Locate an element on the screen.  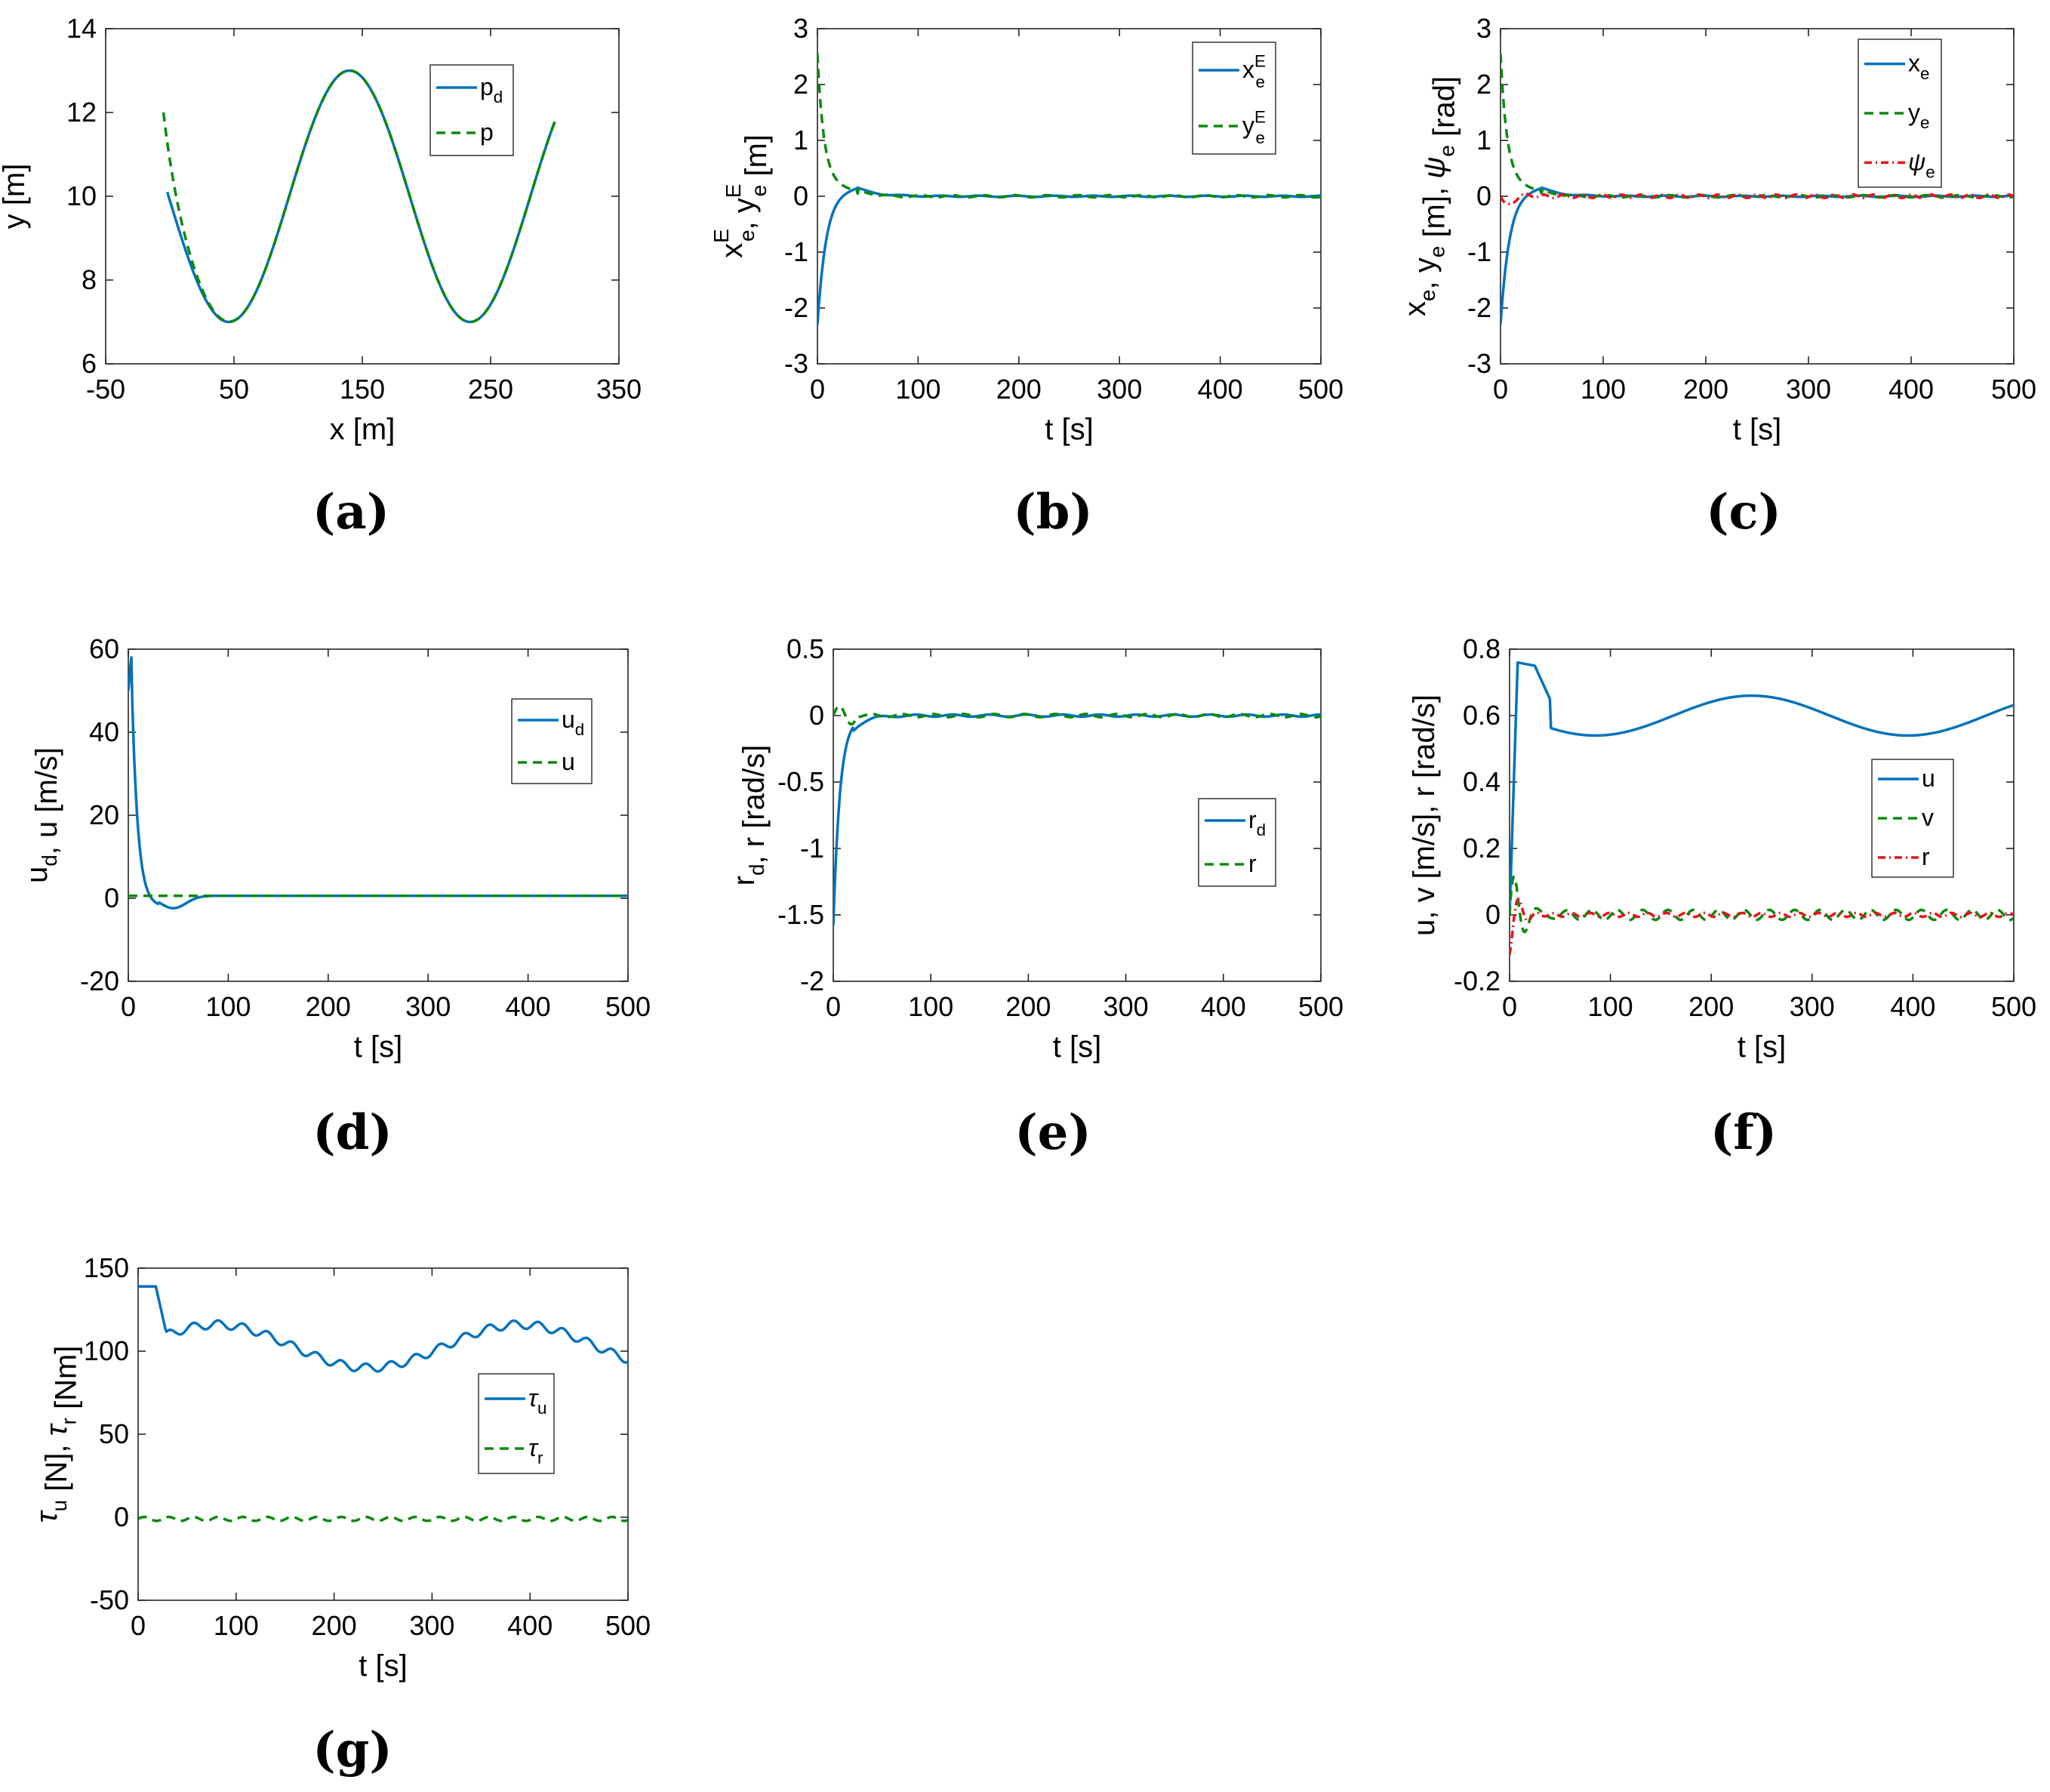
panel-caption: (c) is located at coordinates (1743, 512).